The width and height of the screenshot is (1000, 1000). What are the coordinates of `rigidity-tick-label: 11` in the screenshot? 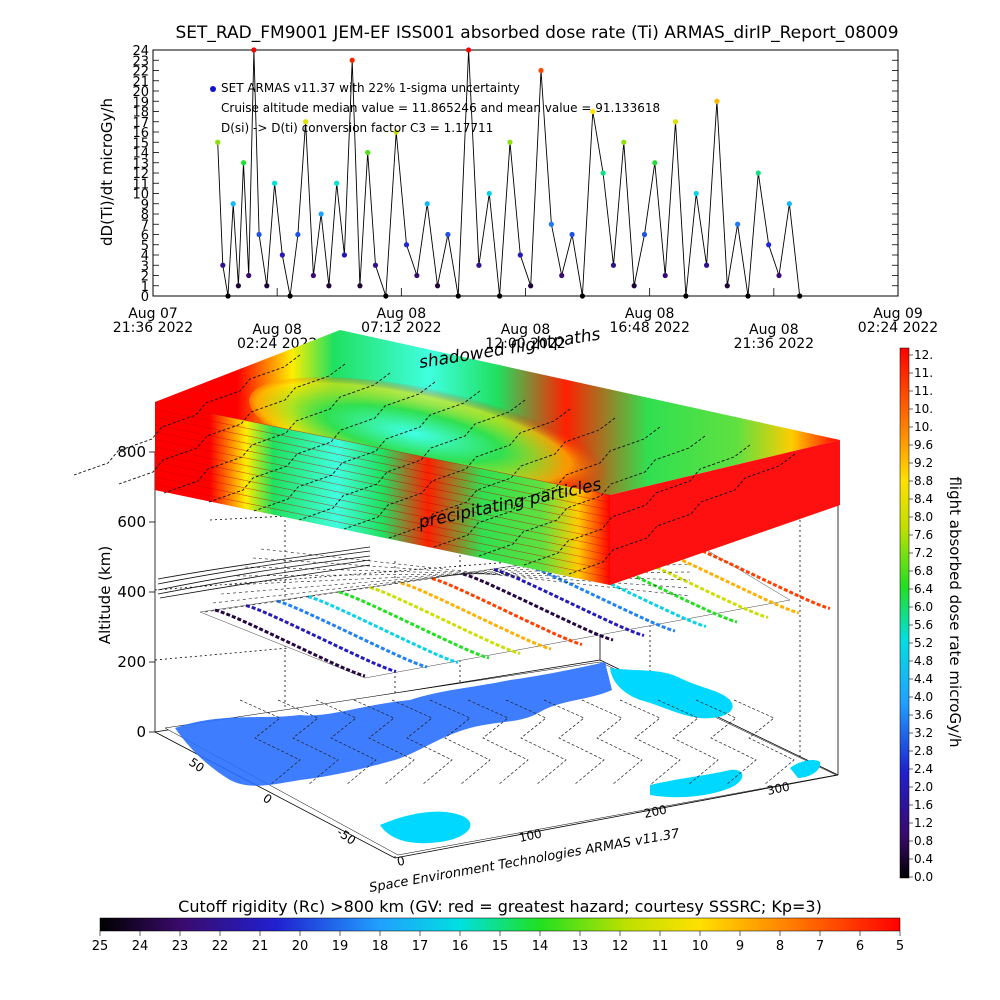 It's located at (660, 946).